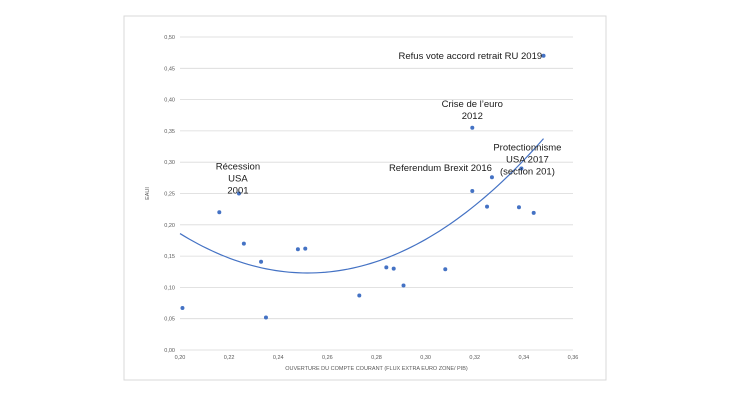 This screenshot has width=730, height=410. I want to click on y-axis-title: EAUI, so click(148, 193).